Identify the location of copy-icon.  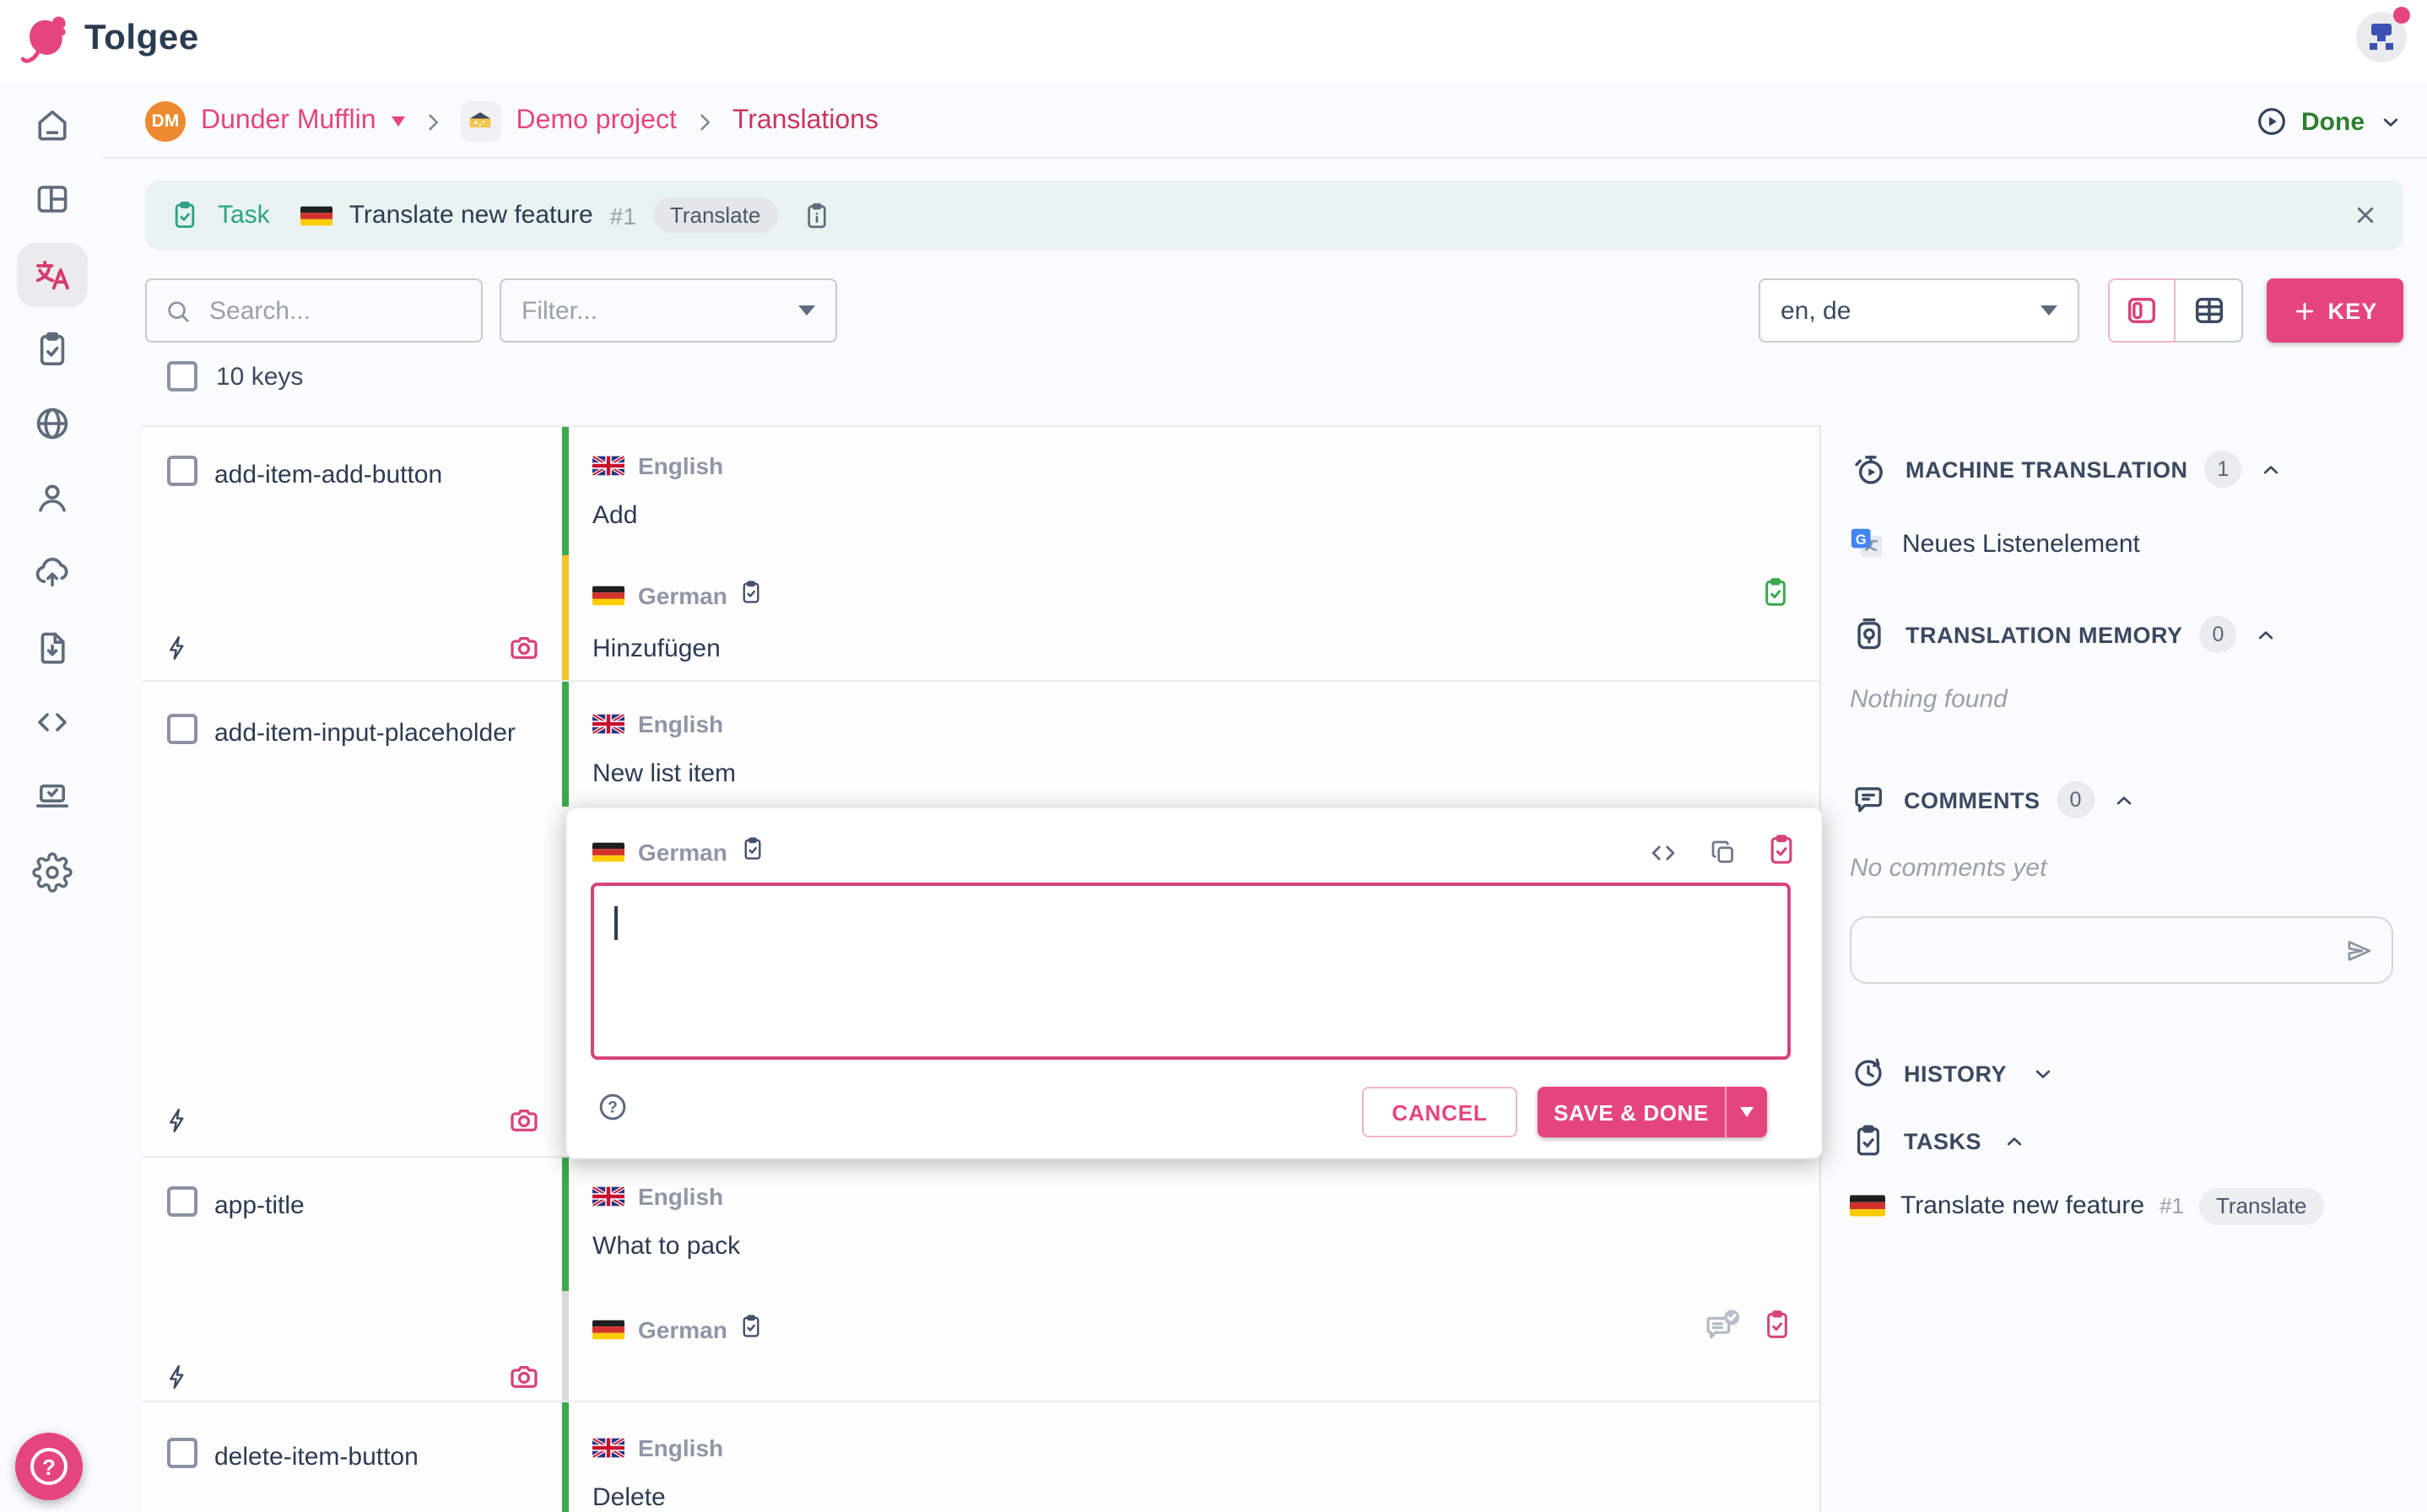
(1723, 852).